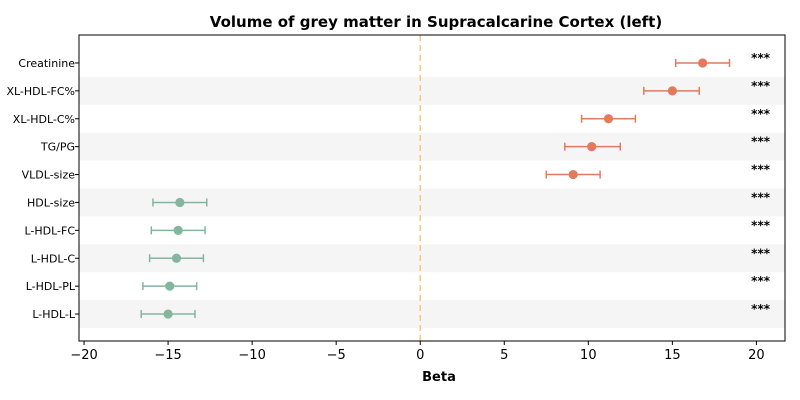 Image resolution: width=800 pixels, height=400 pixels. Describe the element at coordinates (399, 199) in the screenshot. I see `row-hdl-size: HDL-size ***` at that location.